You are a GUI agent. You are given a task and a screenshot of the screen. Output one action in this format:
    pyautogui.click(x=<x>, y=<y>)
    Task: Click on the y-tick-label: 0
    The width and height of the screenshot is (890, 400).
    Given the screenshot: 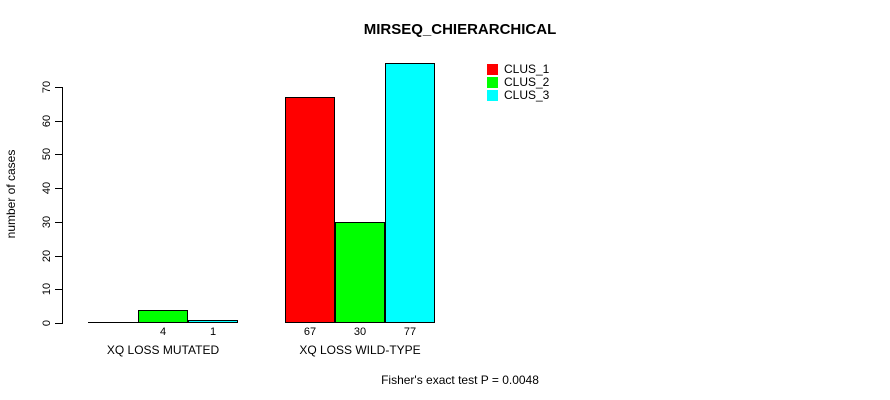 What is the action you would take?
    pyautogui.click(x=47, y=323)
    